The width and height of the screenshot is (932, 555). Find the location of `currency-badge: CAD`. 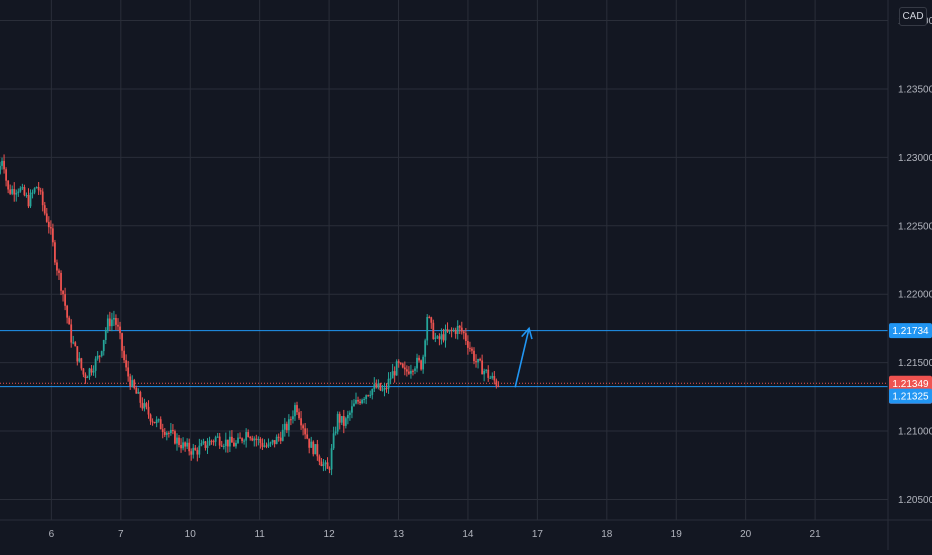

currency-badge: CAD is located at coordinates (913, 16).